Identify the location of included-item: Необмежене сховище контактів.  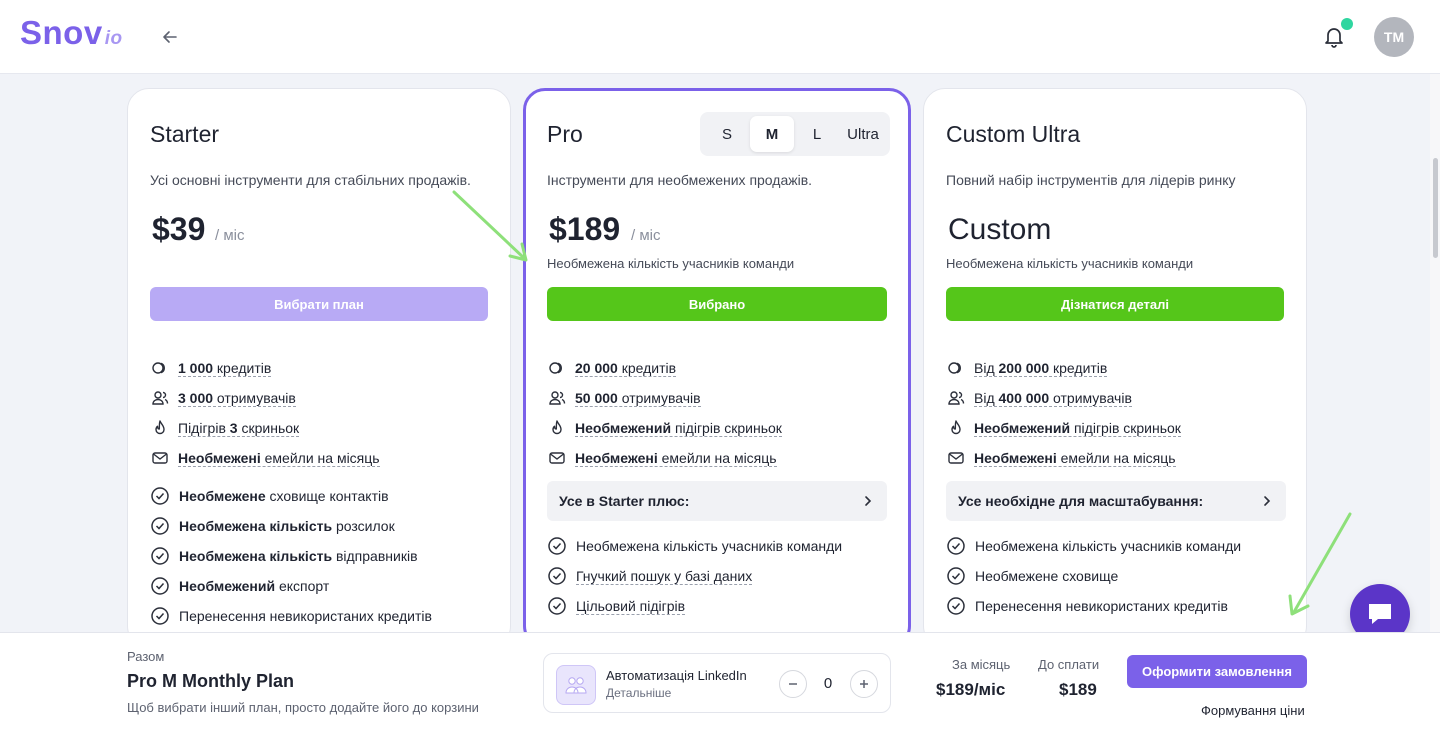
(320, 496).